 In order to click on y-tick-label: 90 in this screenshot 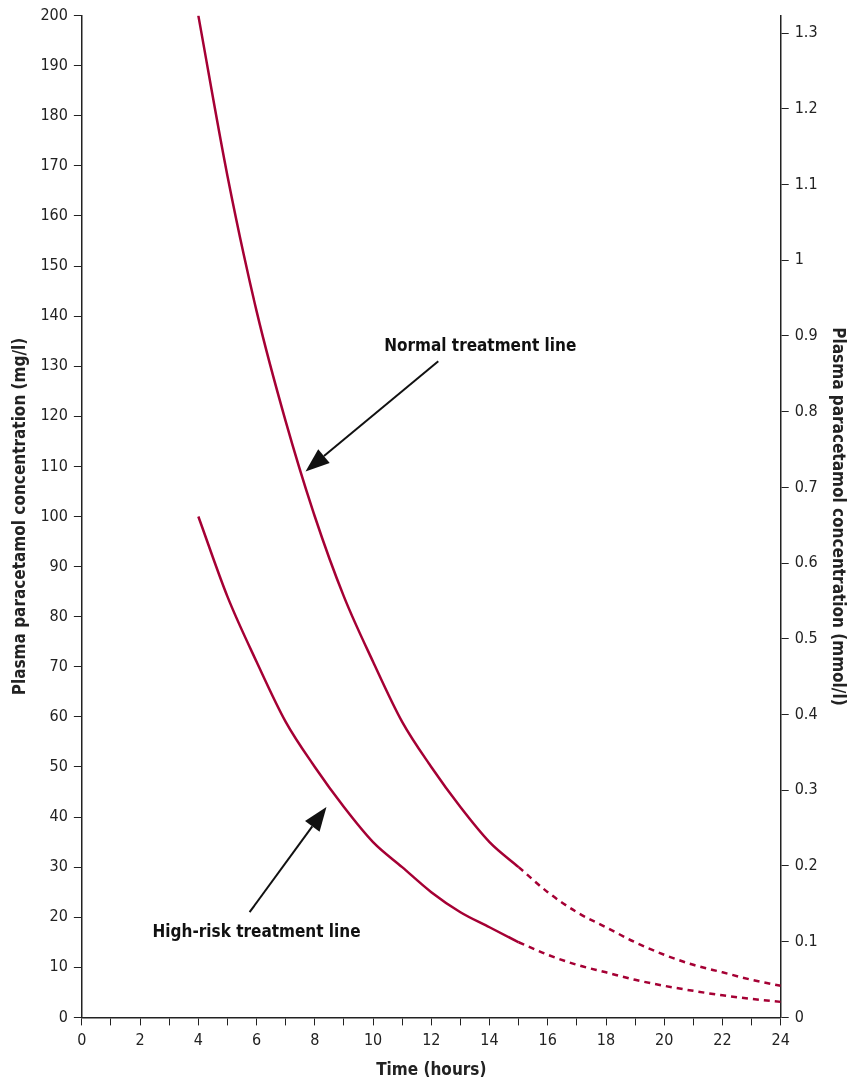, I will do `click(58, 565)`.